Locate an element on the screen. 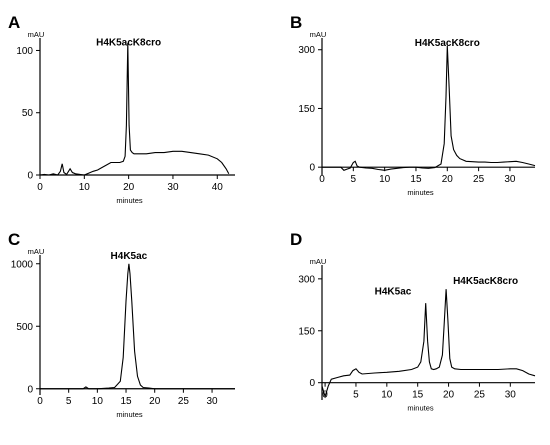 The width and height of the screenshot is (550, 445). y-tick-label: 1000 is located at coordinates (22, 264).